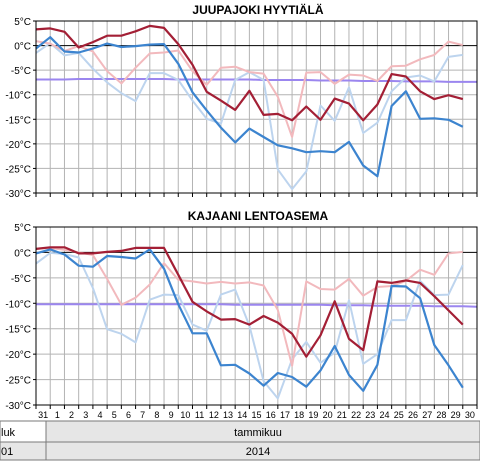  What do you see at coordinates (114, 415) in the screenshot?
I see `day-tick-label: 5` at bounding box center [114, 415].